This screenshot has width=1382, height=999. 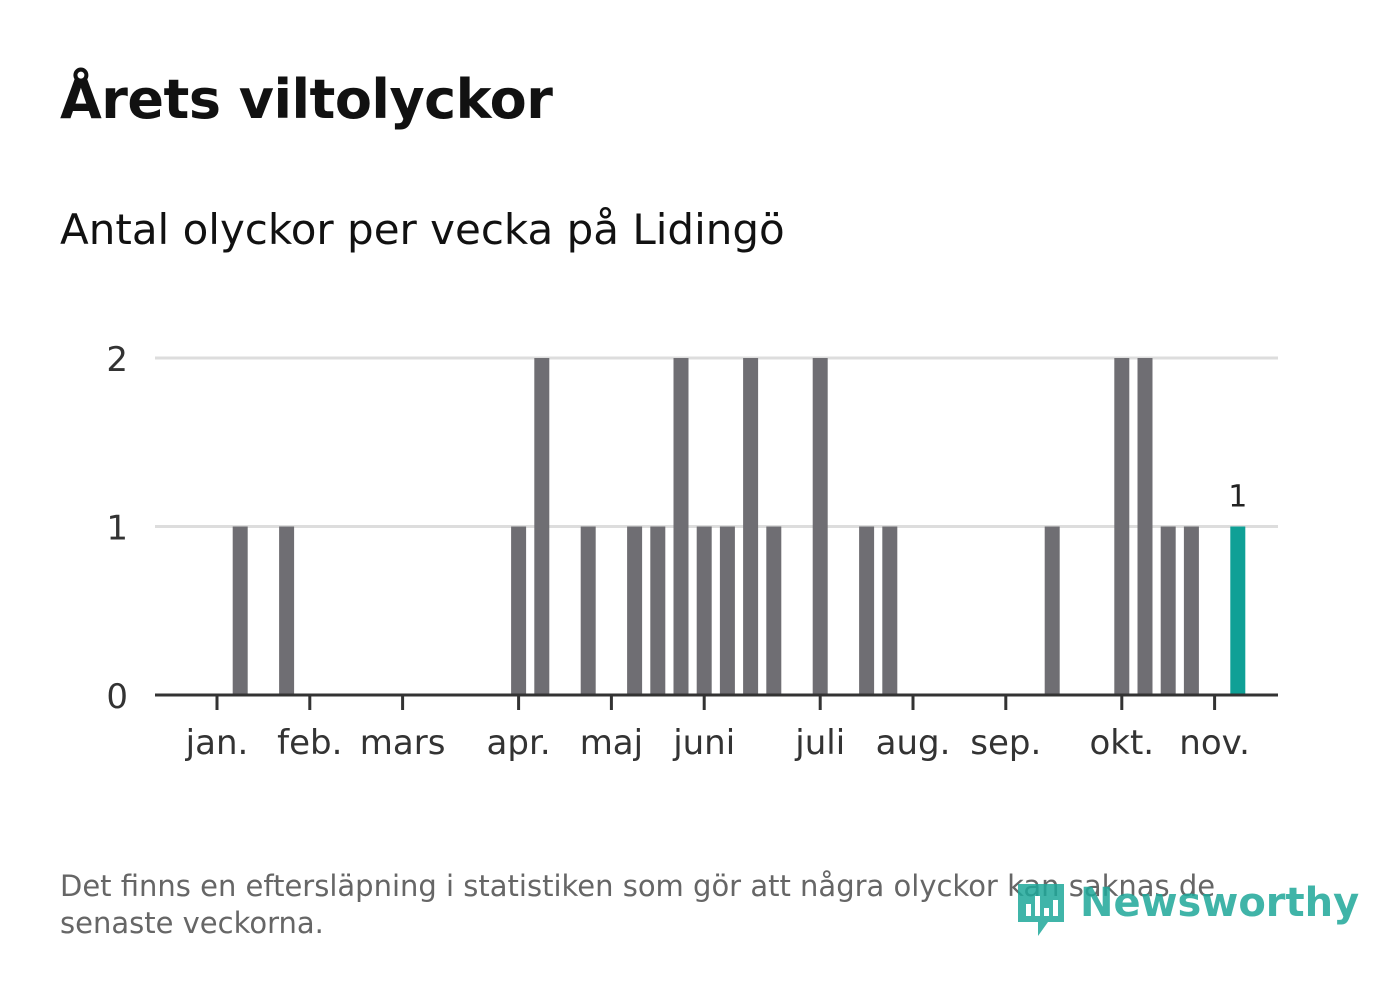 What do you see at coordinates (1220, 903) in the screenshot?
I see `logo-text: Newsworthy` at bounding box center [1220, 903].